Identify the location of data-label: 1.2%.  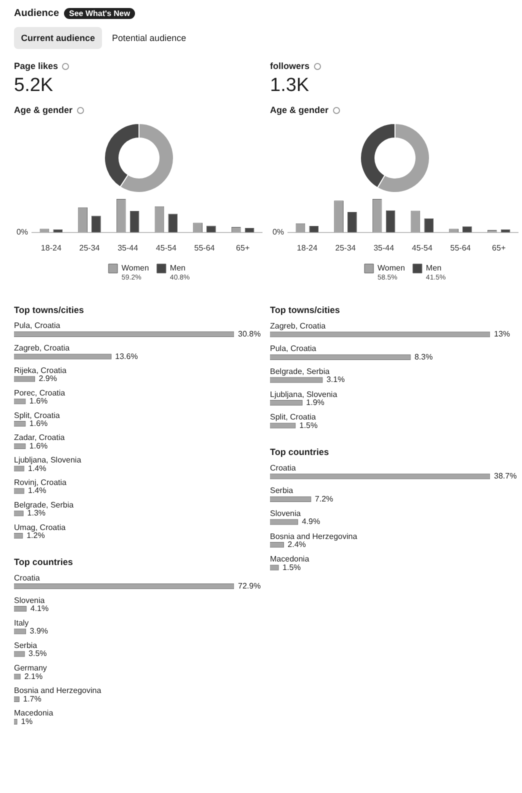
(35, 535).